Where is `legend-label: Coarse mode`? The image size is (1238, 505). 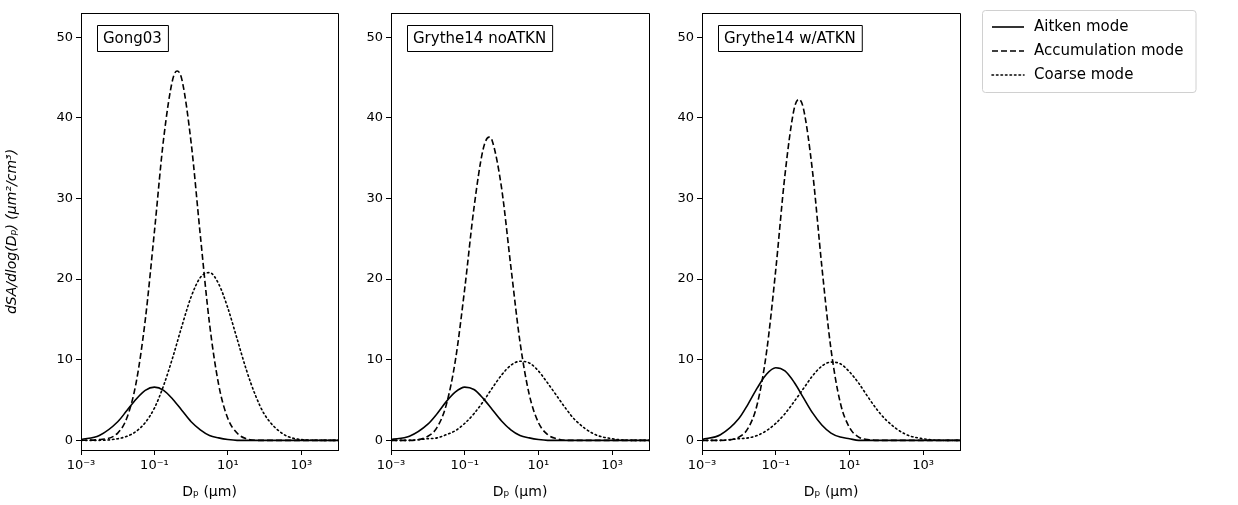
legend-label: Coarse mode is located at coordinates (1084, 73).